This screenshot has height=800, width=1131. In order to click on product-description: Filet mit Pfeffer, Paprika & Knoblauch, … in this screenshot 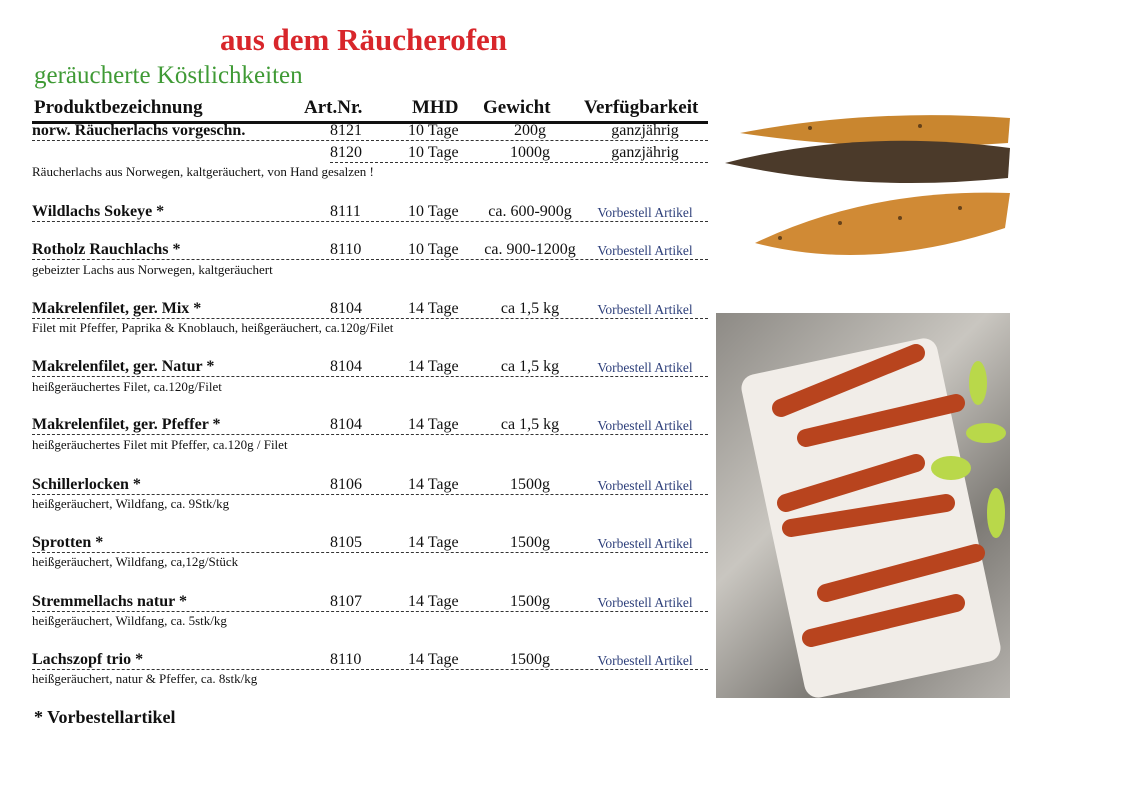, I will do `click(213, 327)`.